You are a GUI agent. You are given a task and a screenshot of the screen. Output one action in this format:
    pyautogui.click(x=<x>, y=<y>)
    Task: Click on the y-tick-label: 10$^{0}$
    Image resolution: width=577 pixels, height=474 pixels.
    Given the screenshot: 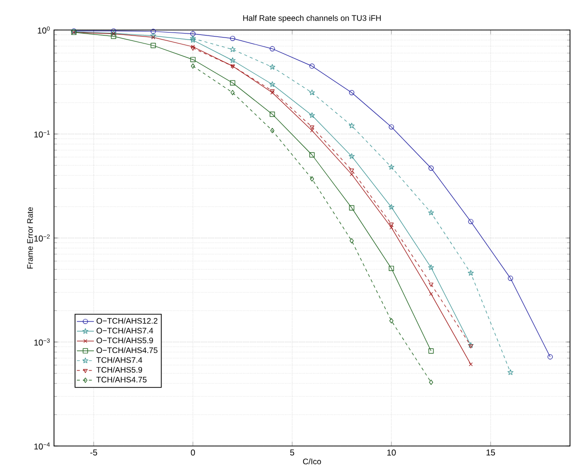 What is the action you would take?
    pyautogui.click(x=44, y=30)
    